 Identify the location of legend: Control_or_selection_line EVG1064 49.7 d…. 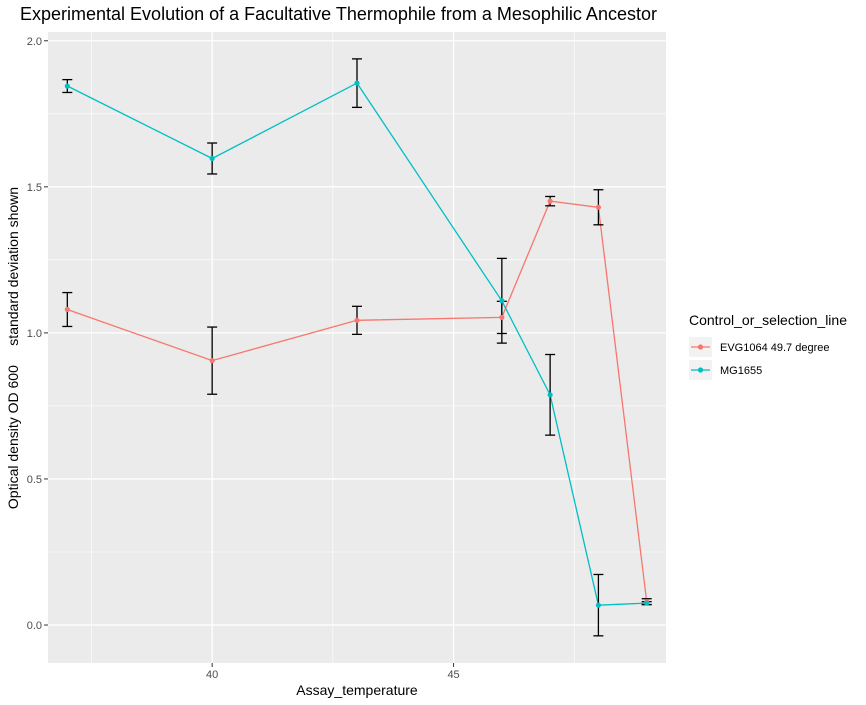
(768, 346).